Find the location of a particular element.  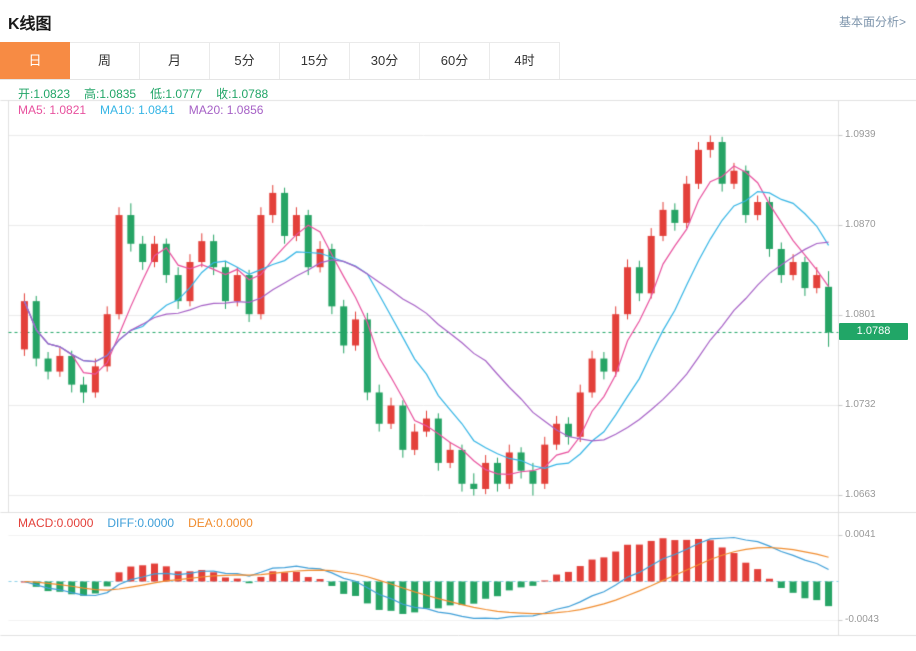

macd-legend: MACD:0.0000 DIFF:0.0000 DEA:0.0000 is located at coordinates (135, 523).